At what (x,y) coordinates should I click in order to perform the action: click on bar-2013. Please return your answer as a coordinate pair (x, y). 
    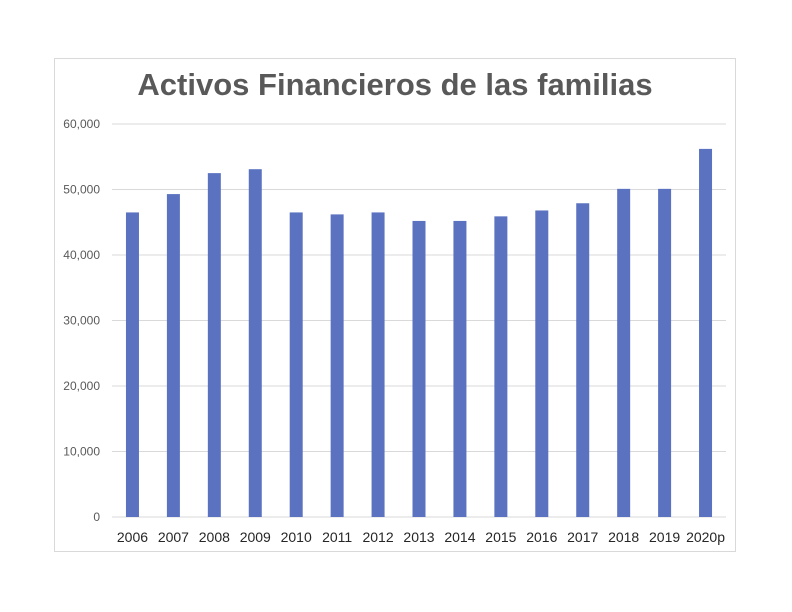
    Looking at the image, I should click on (419, 368).